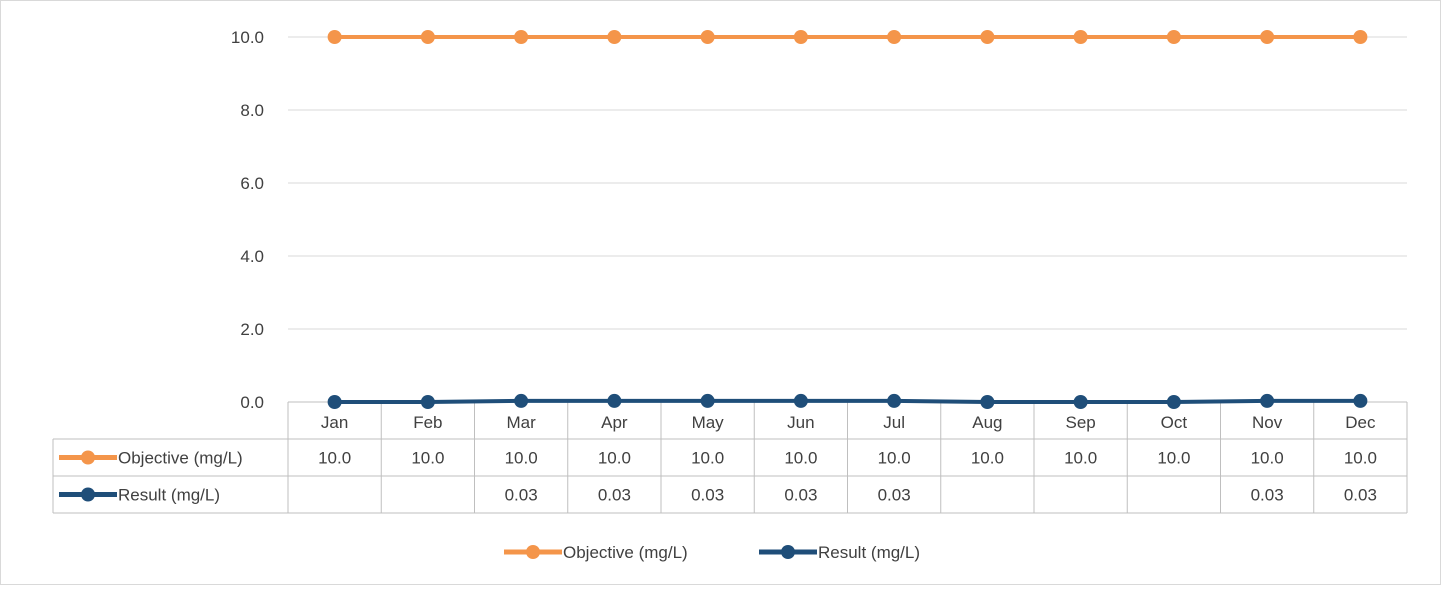 This screenshot has height=589, width=1441. I want to click on x-category-label: Dec, so click(1360, 422).